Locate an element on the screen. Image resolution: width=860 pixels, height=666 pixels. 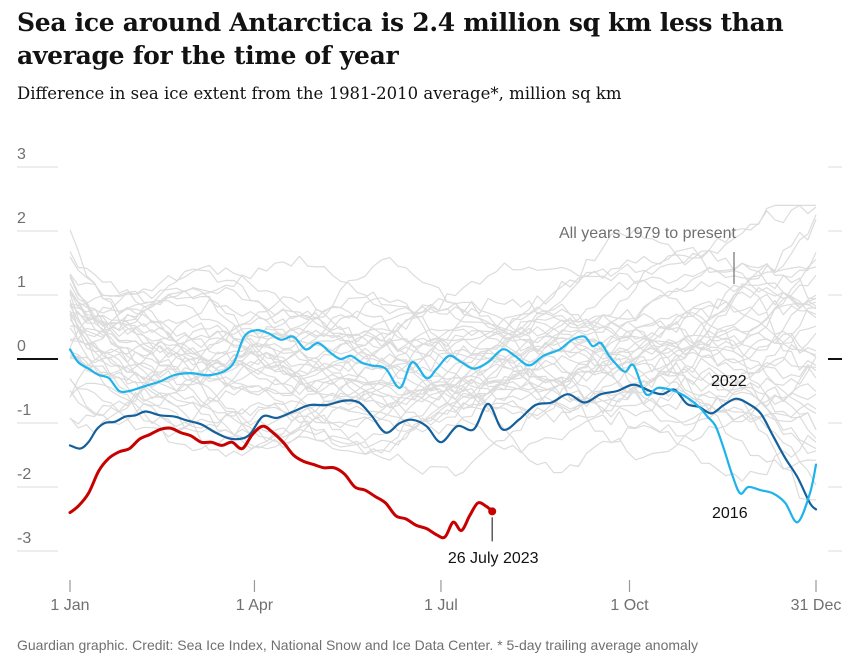
y-tick-label: 2 is located at coordinates (21, 218).